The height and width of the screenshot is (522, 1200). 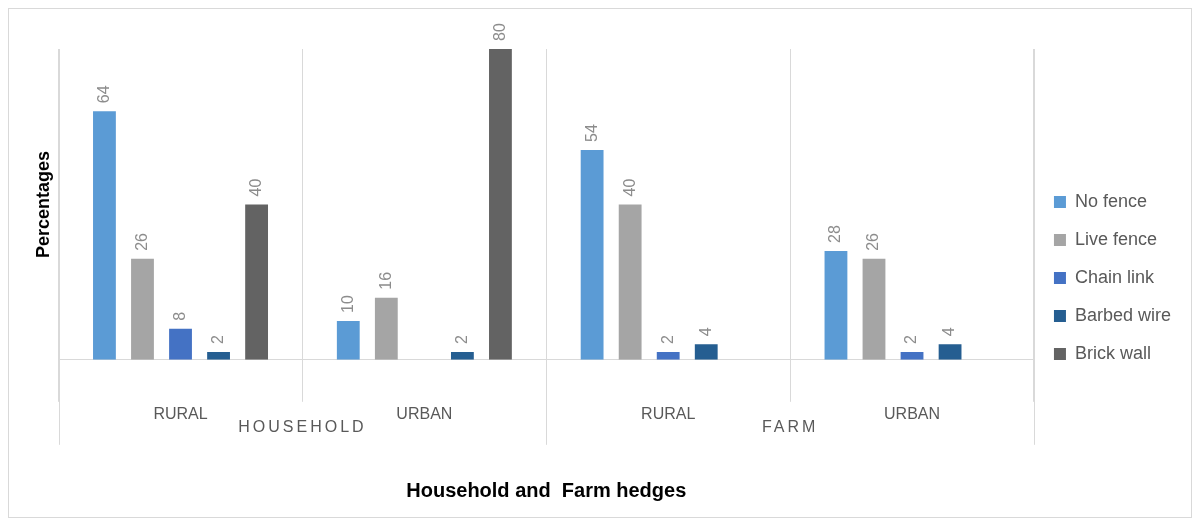 I want to click on x-axis-title: Household and Farm hedges, so click(x=546, y=489).